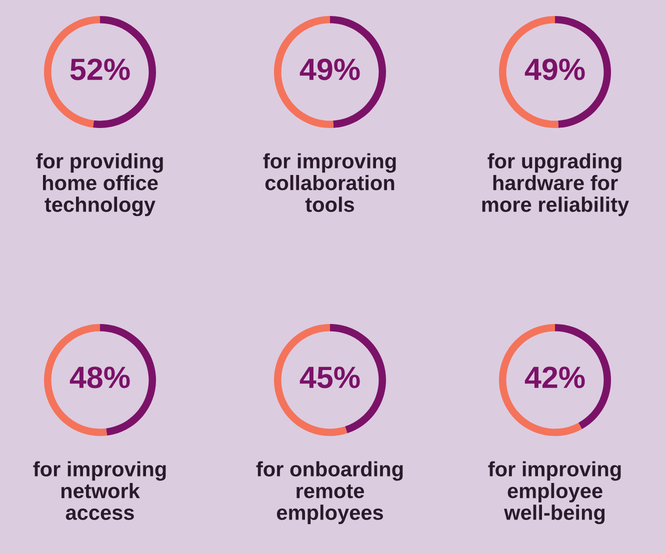 The image size is (665, 554). What do you see at coordinates (329, 182) in the screenshot?
I see `text: for improving collaboration tools` at bounding box center [329, 182].